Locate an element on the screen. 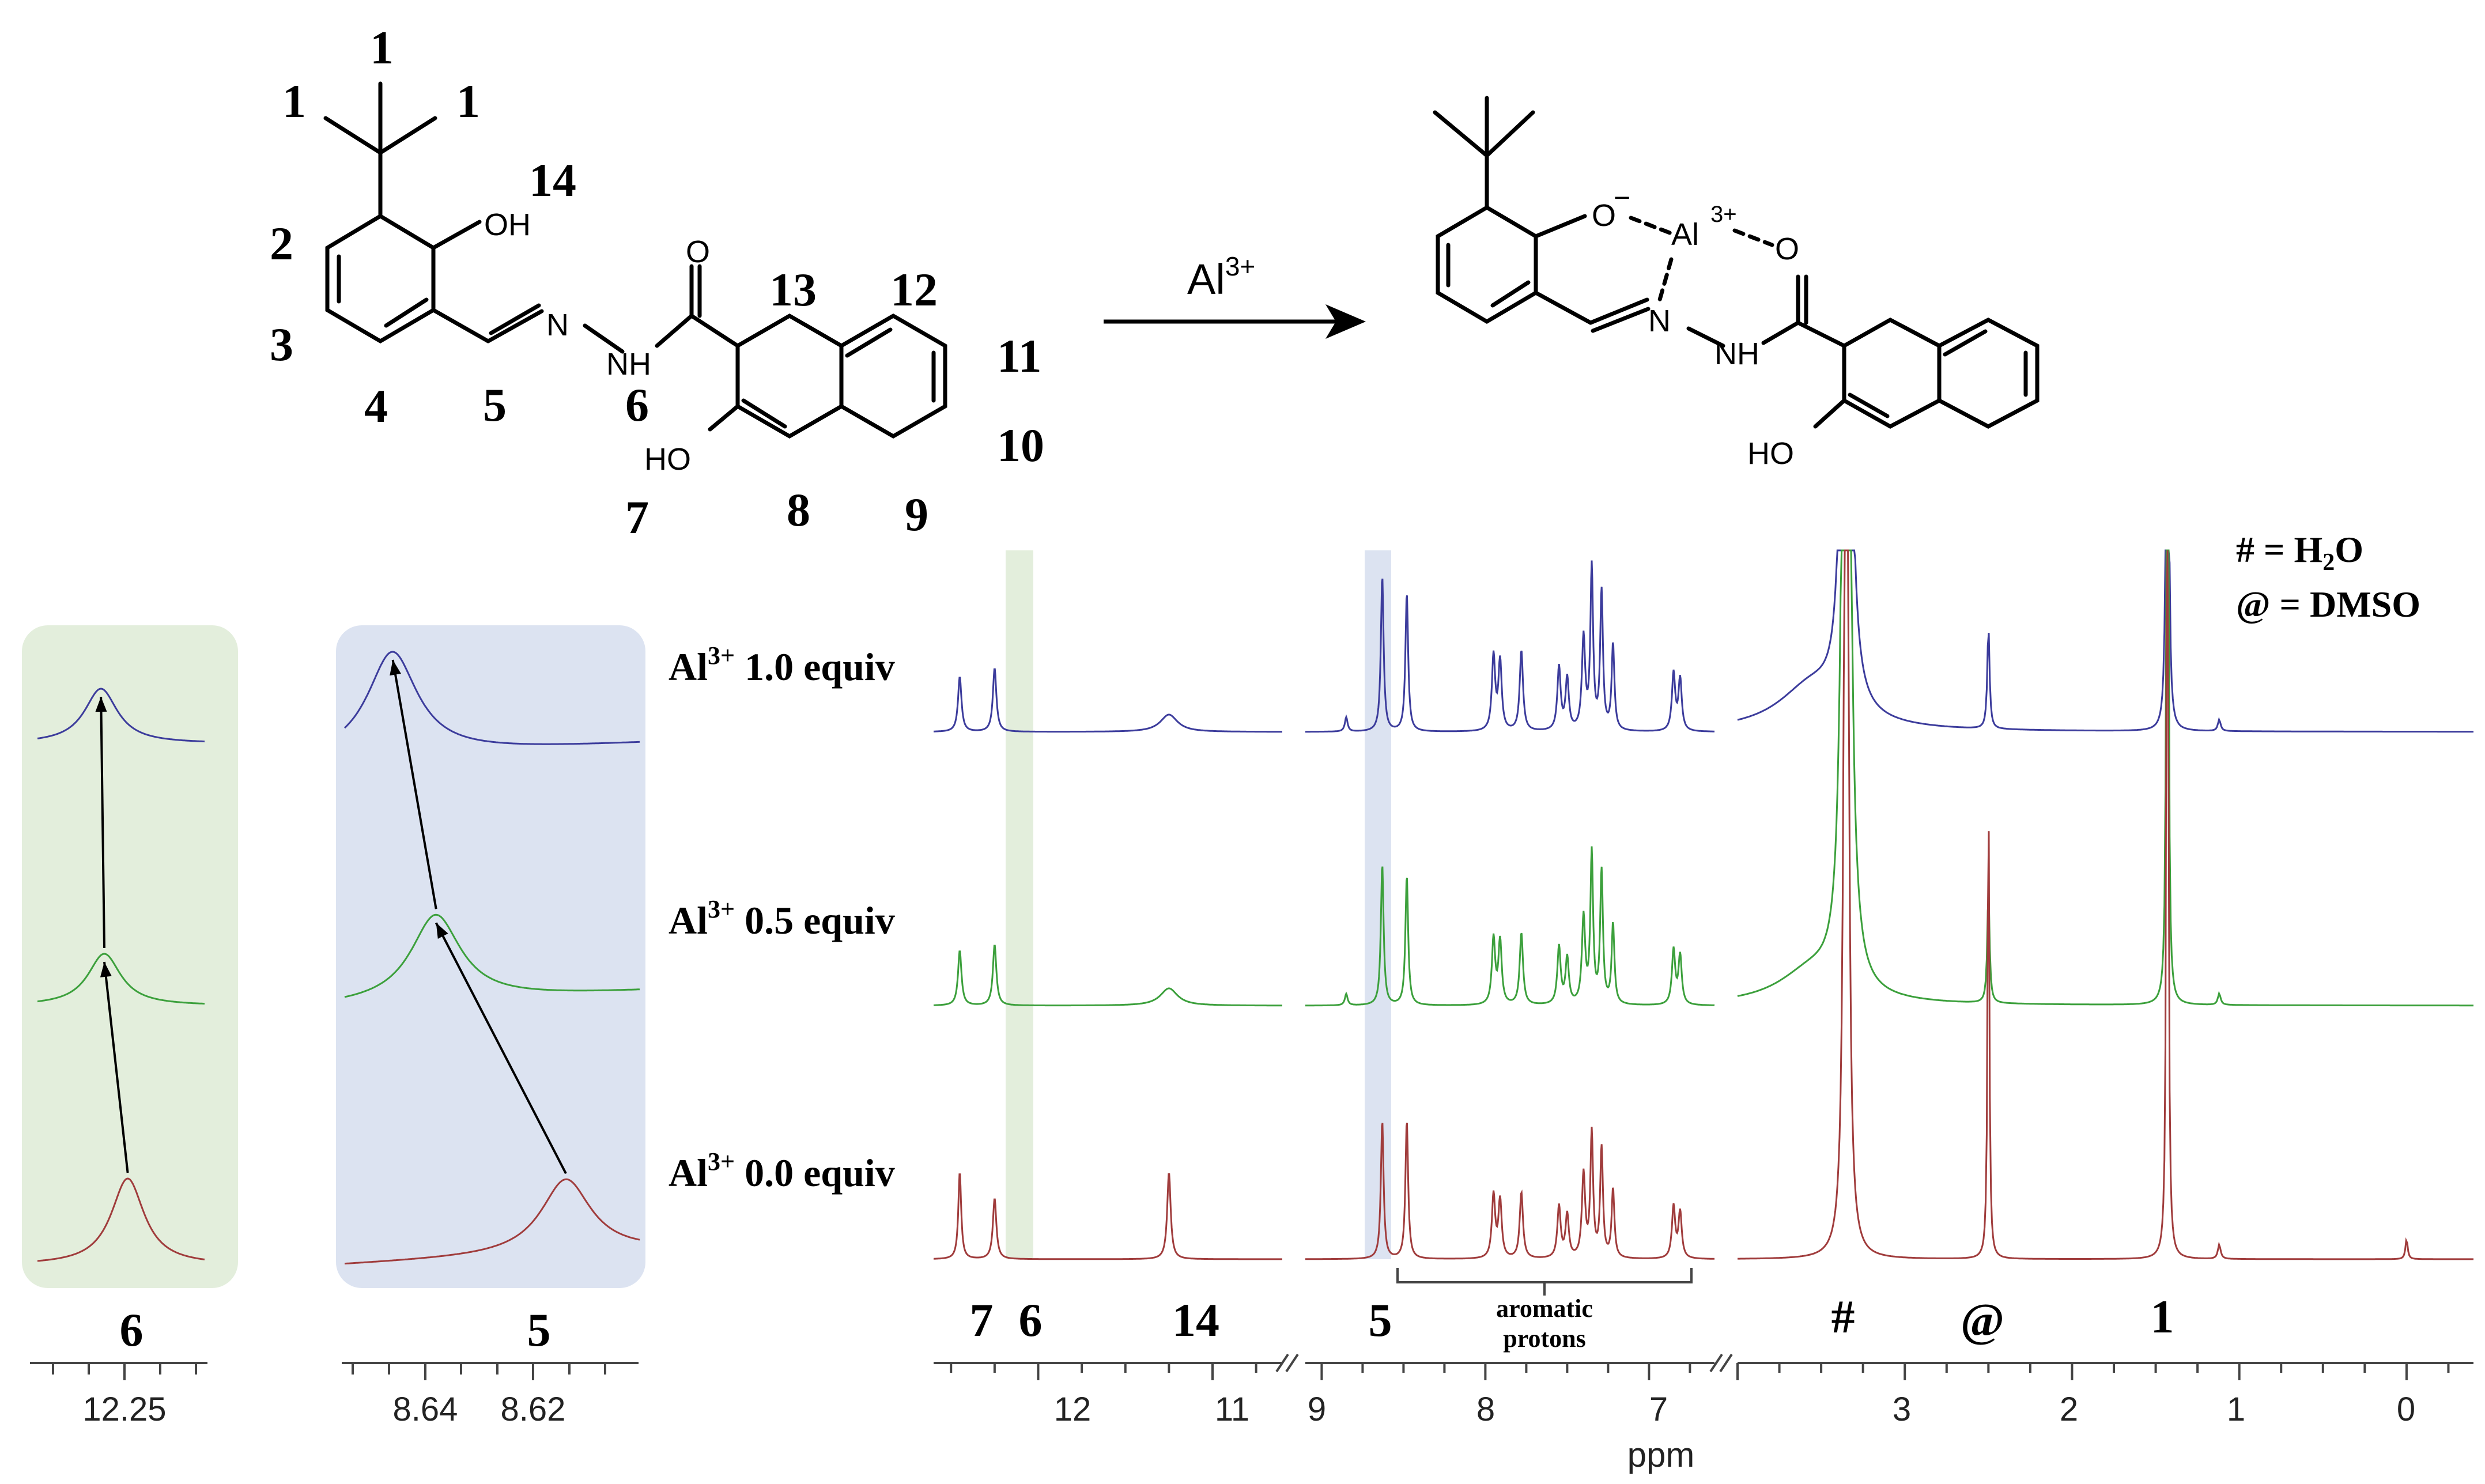 This screenshot has height=1484, width=2485. trace-label-0-5: Al3+ 0.5 equiv is located at coordinates (782, 918).